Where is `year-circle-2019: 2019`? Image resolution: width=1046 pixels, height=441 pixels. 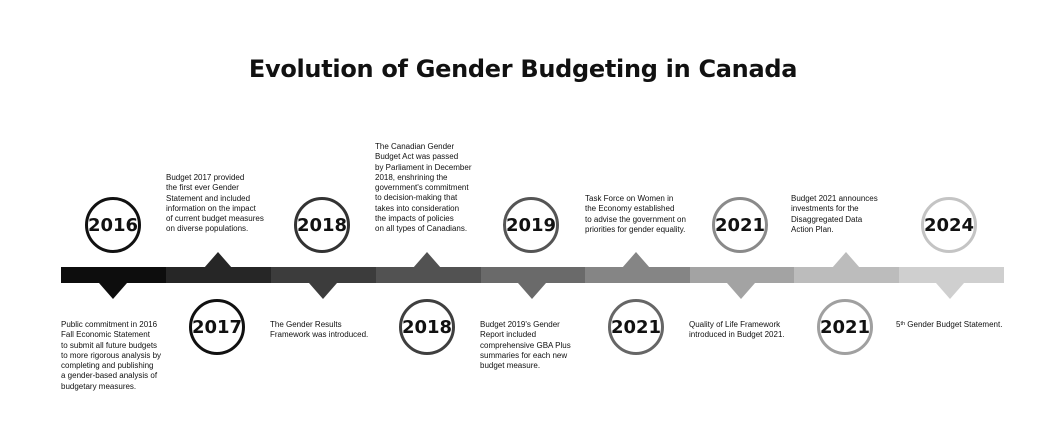
year-circle-2019: 2019 is located at coordinates (531, 225).